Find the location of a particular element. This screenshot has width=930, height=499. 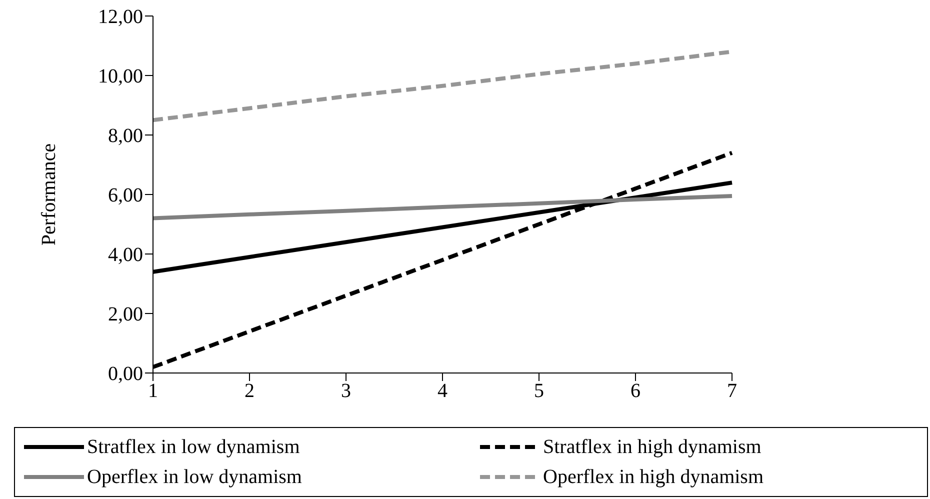

x-tick-label: 2 is located at coordinates (249, 391).